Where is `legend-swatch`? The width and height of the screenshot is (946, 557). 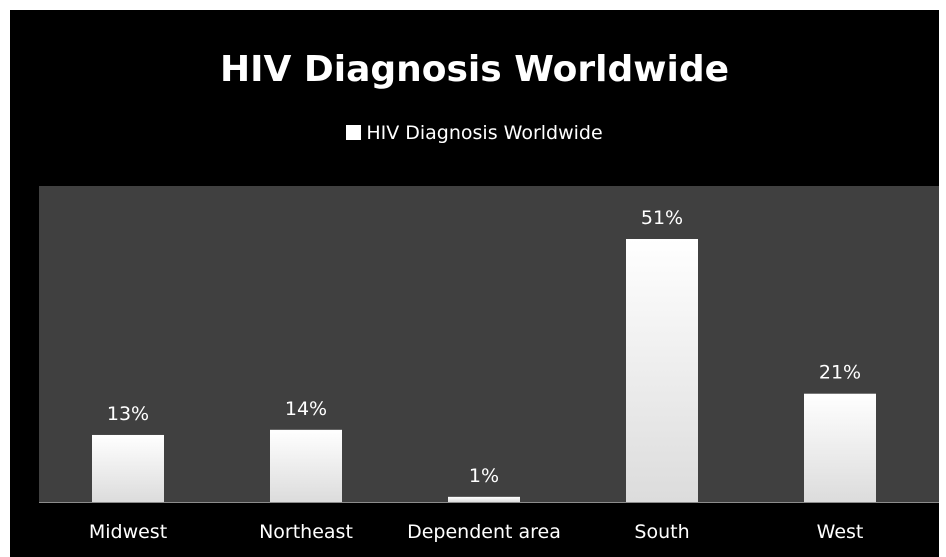
legend-swatch is located at coordinates (354, 132).